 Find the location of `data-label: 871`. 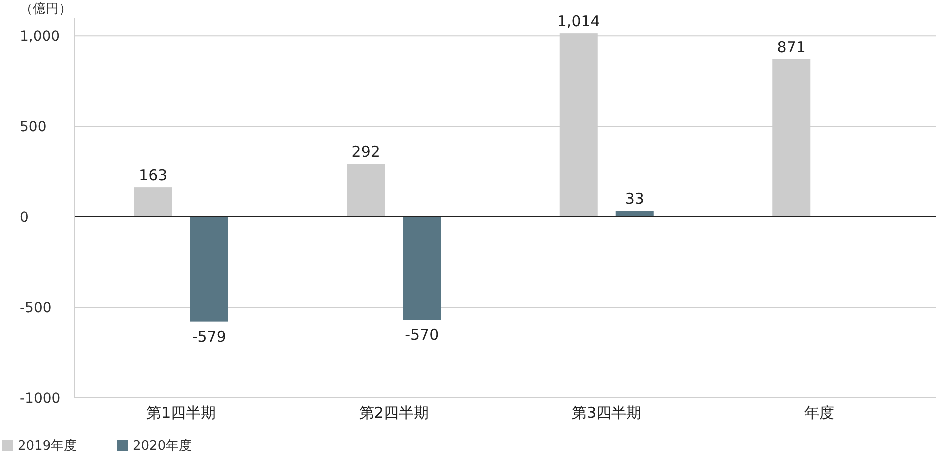

data-label: 871 is located at coordinates (791, 47).